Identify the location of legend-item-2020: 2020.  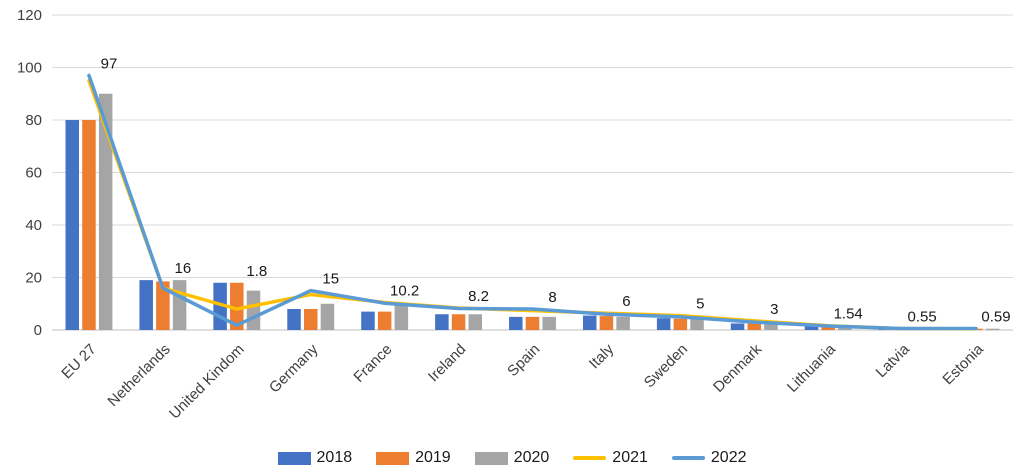
(512, 458).